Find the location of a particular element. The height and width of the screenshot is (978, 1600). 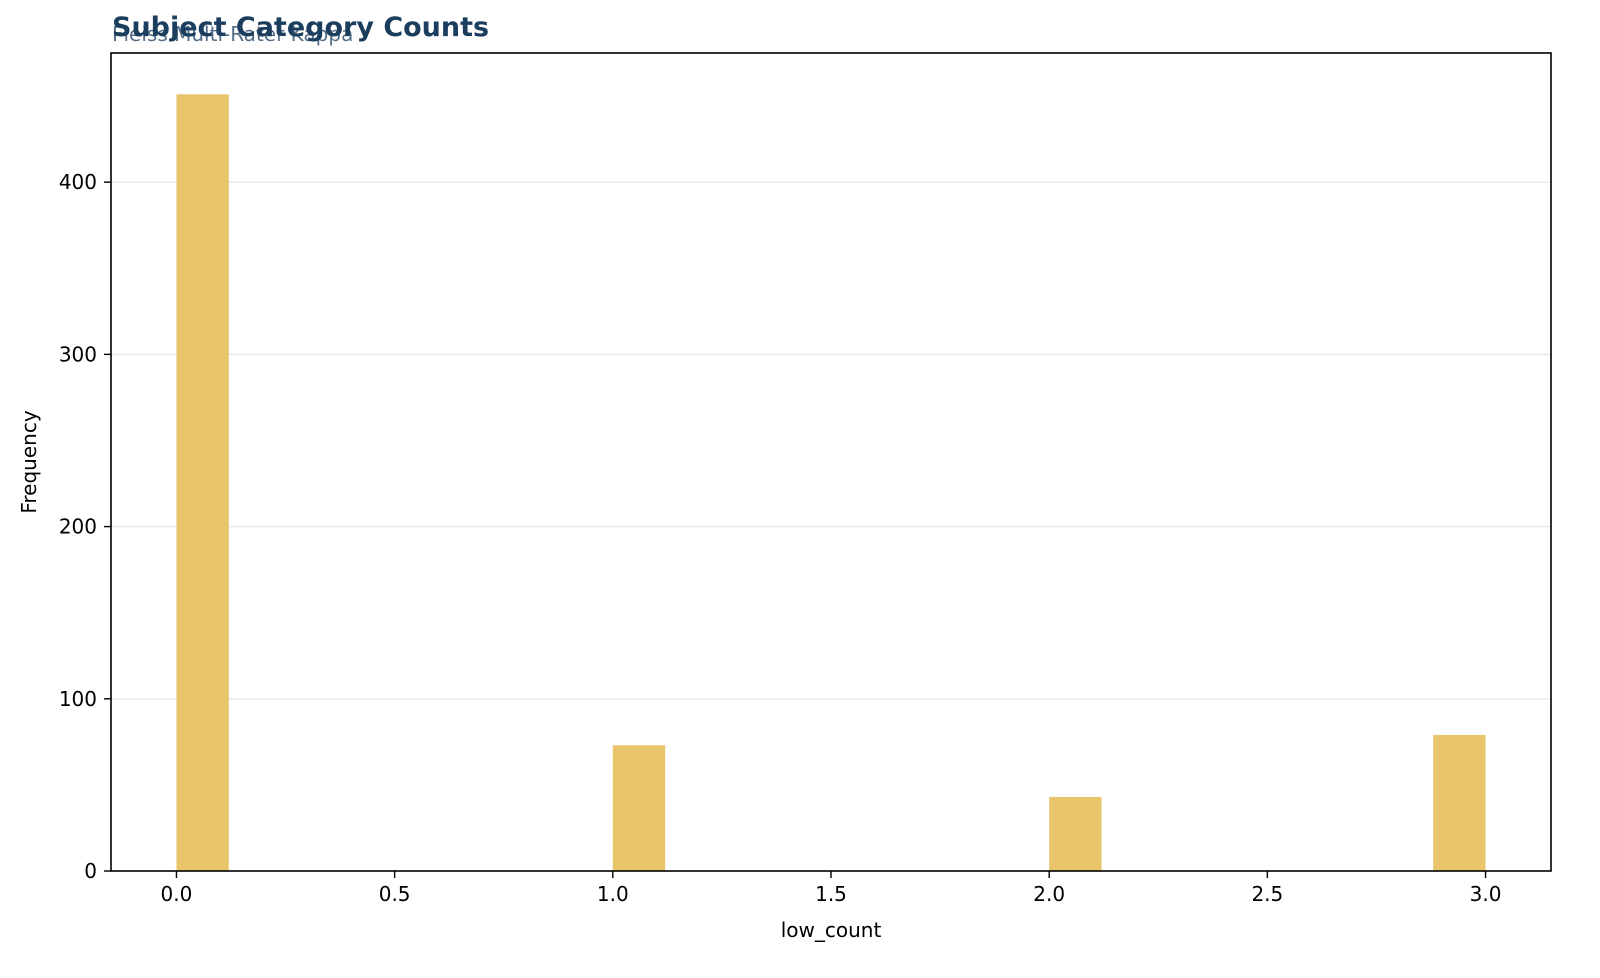

y-tick-label: 400 is located at coordinates (78, 182).